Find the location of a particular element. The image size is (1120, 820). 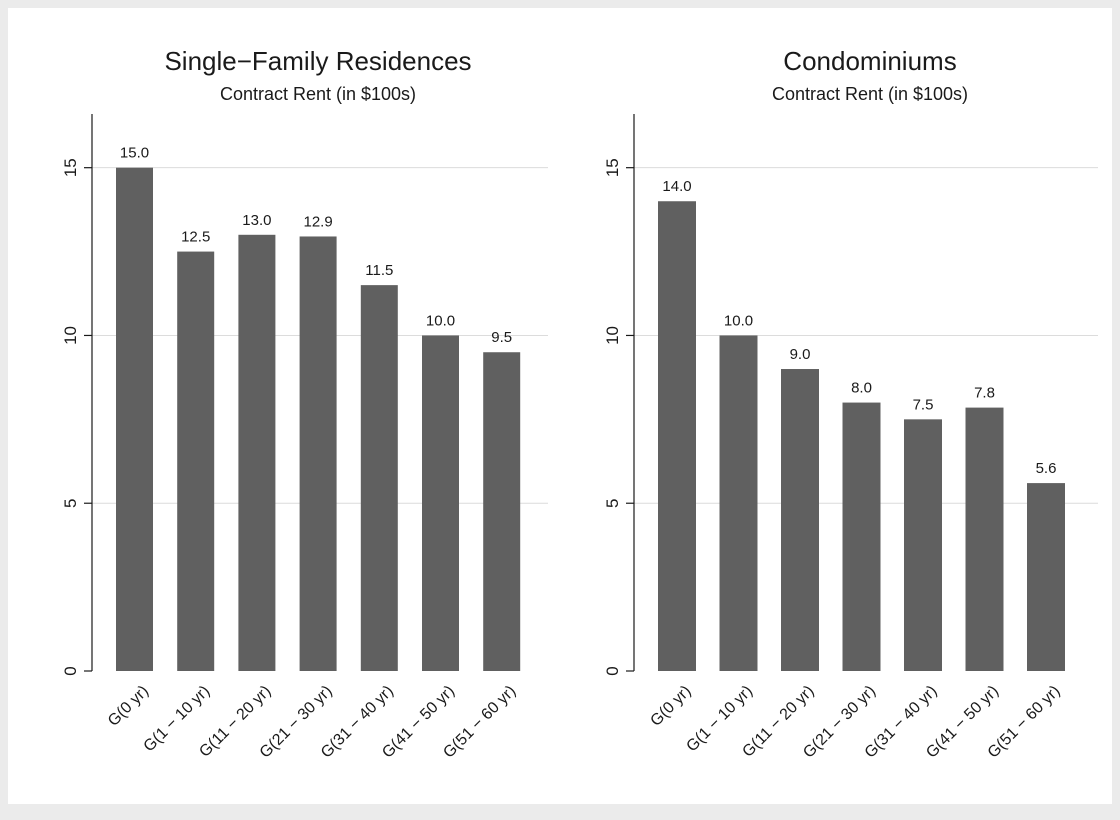

bar-value-label: 12.9 is located at coordinates (317, 221).